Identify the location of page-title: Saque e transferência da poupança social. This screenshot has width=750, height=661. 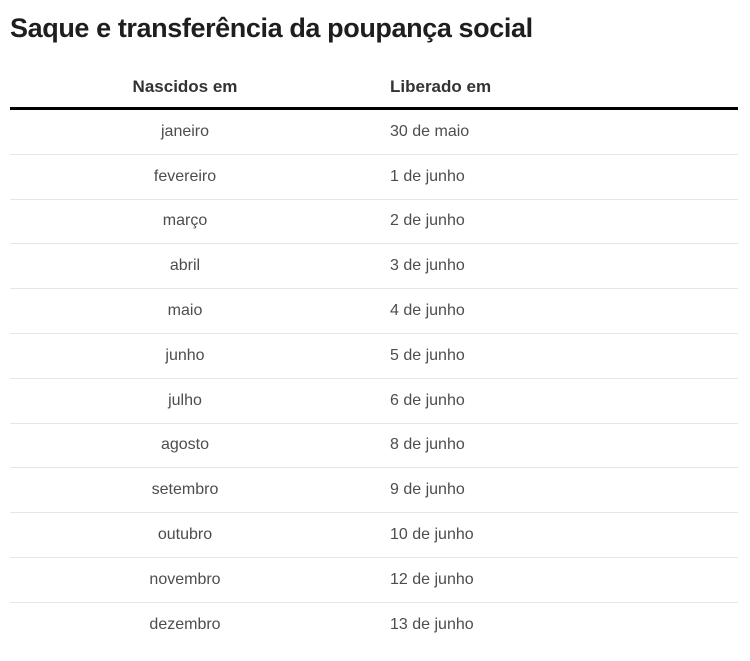
(271, 28).